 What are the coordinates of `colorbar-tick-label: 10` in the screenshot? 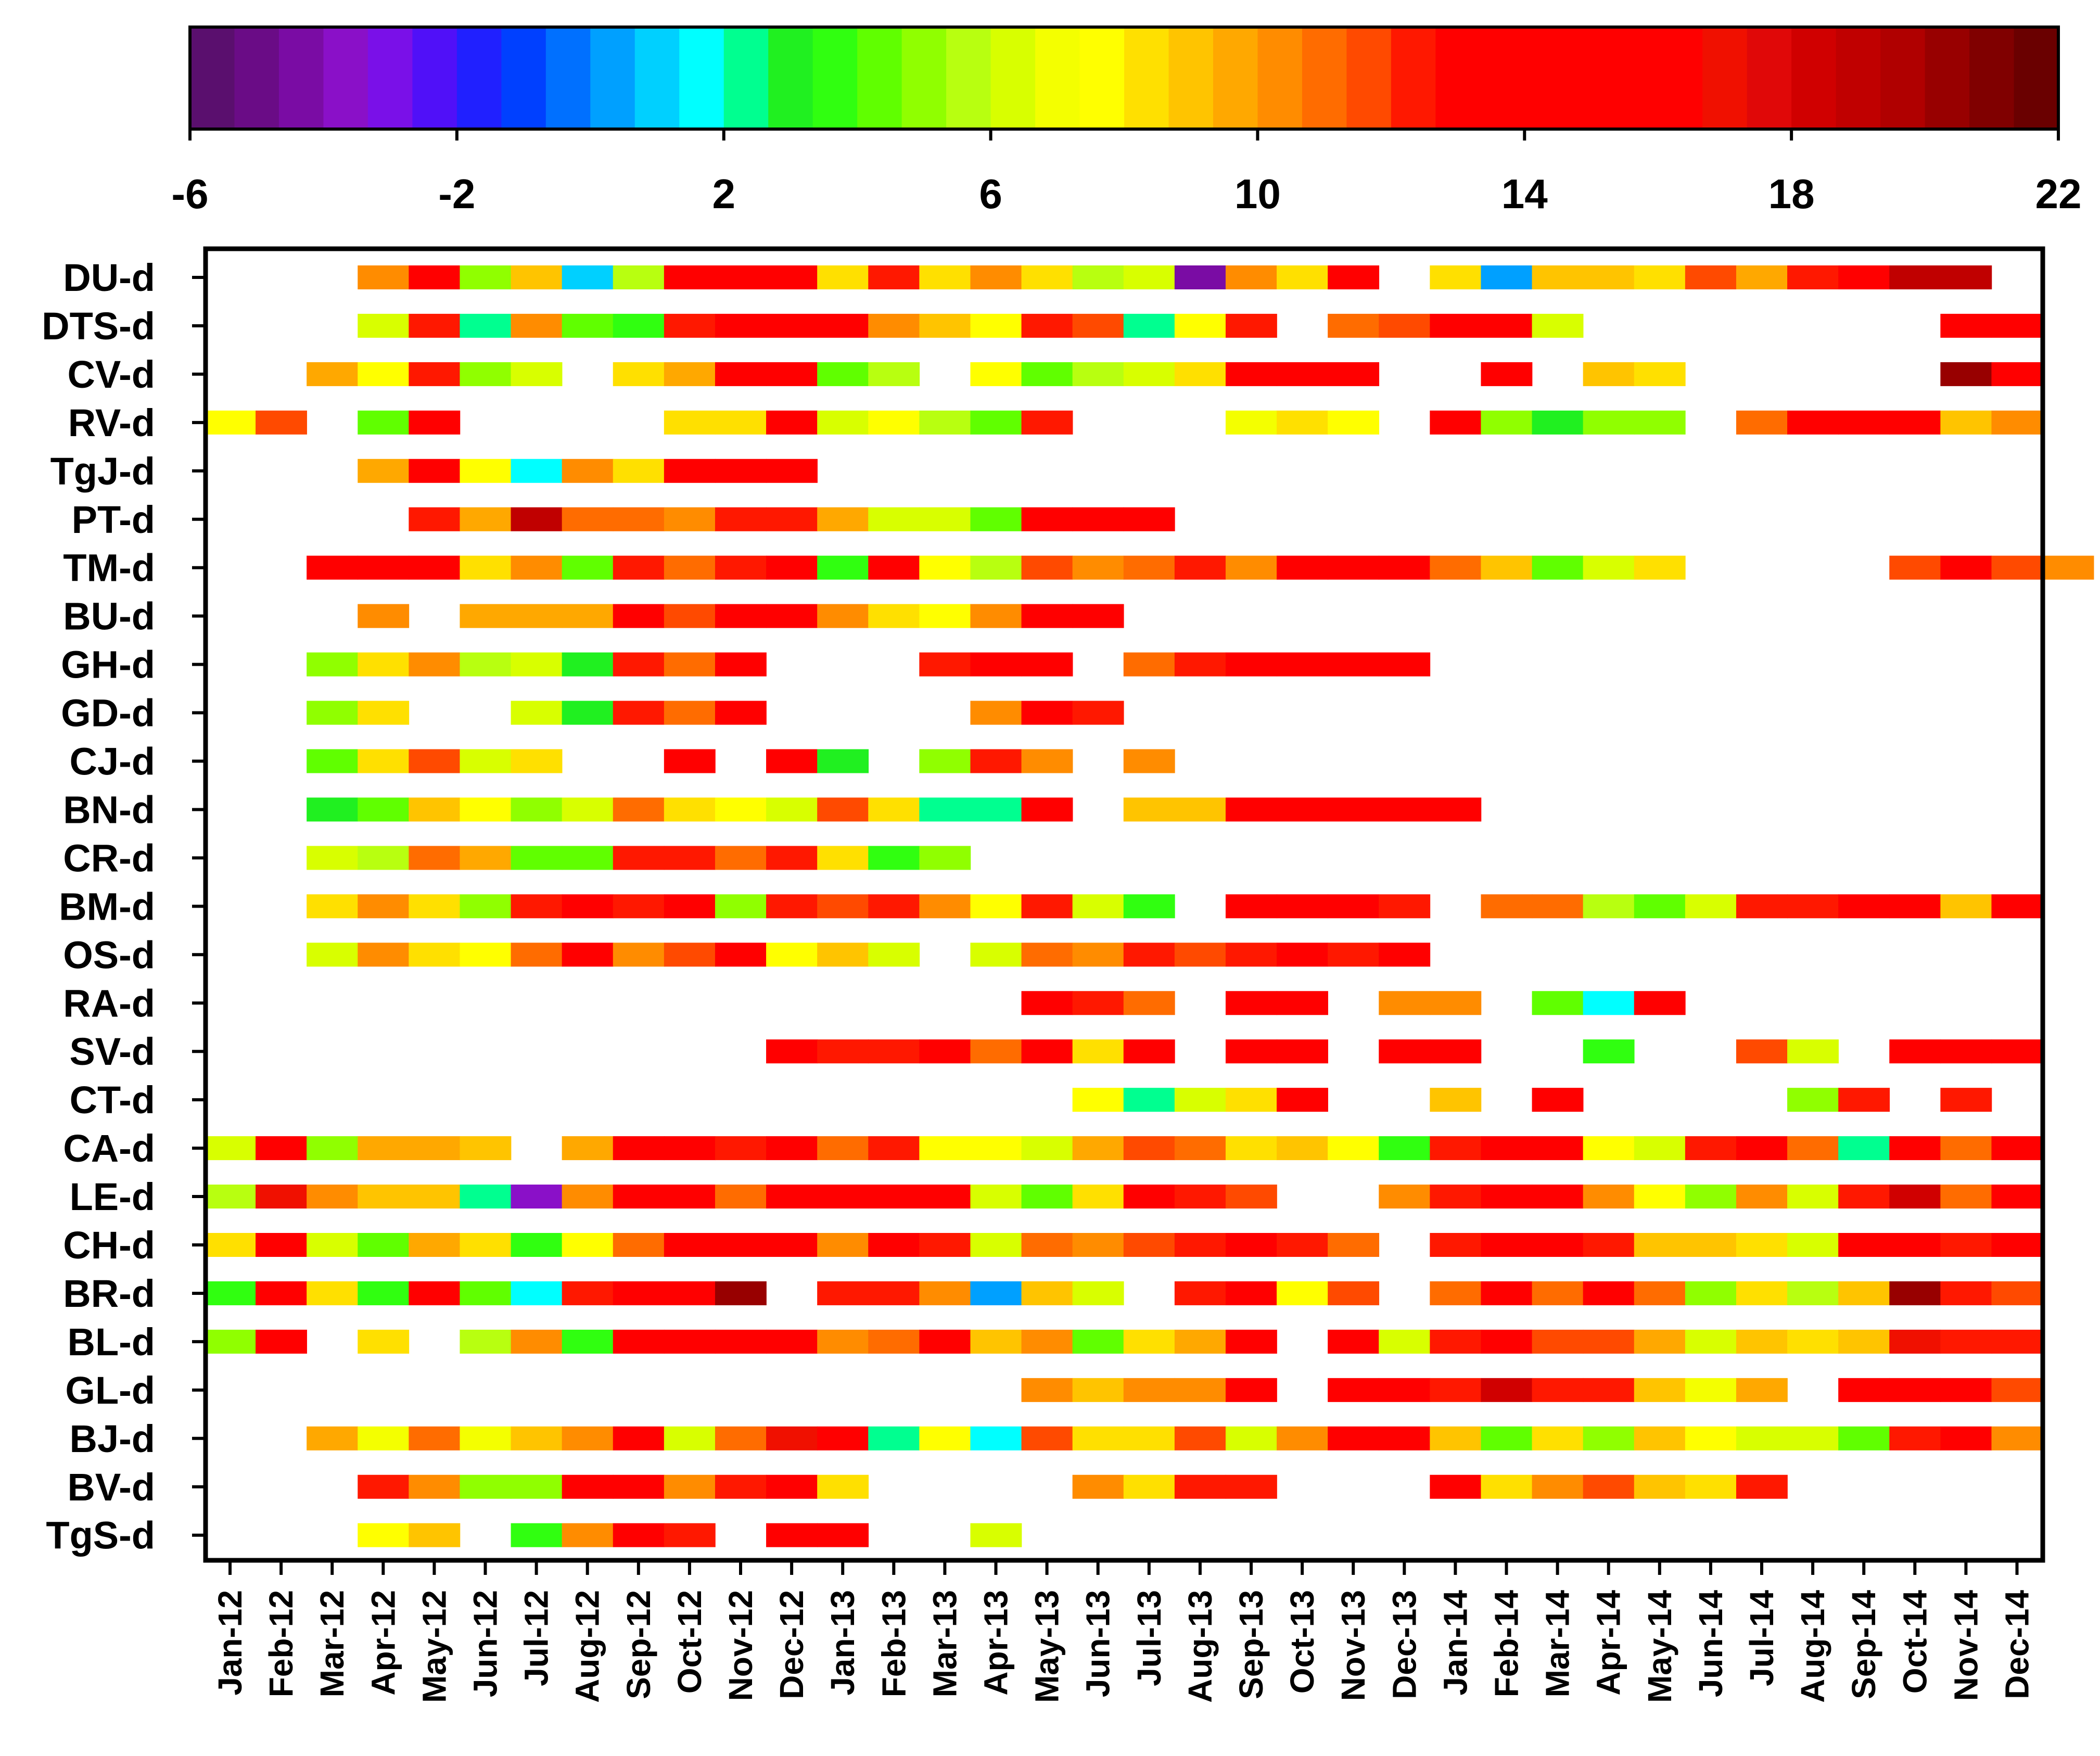 It's located at (1257, 194).